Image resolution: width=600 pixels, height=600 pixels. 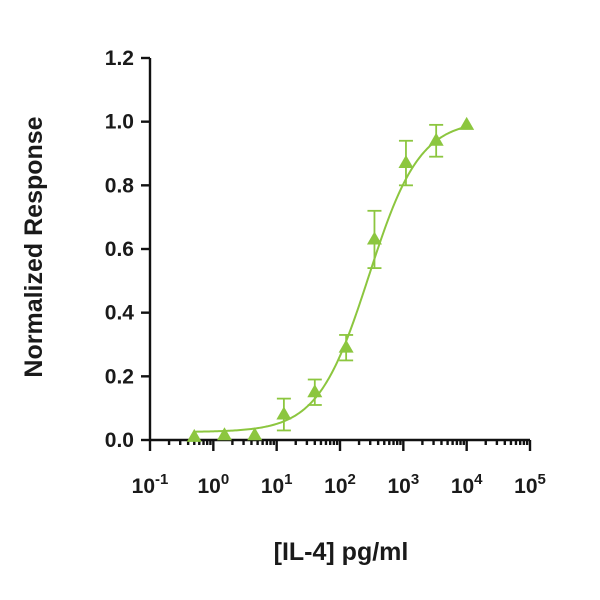 What do you see at coordinates (119, 122) in the screenshot?
I see `y-tick-label: 1.0` at bounding box center [119, 122].